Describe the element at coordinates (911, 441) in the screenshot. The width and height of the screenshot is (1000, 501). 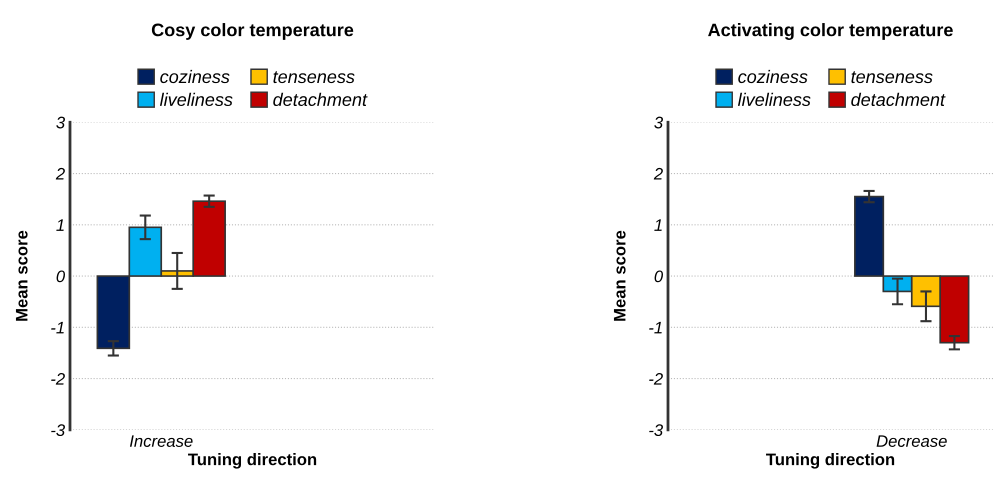
I see `x-tick-label: Decrease` at that location.